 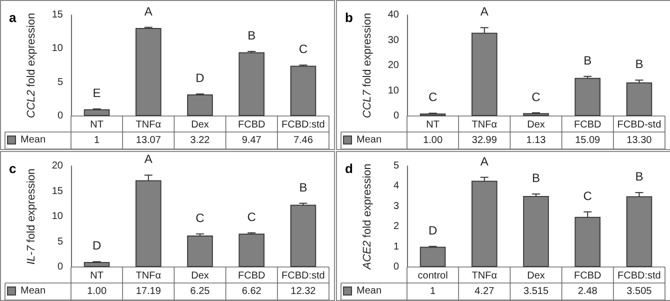 I want to click on data-label: 1.13, so click(x=536, y=140).